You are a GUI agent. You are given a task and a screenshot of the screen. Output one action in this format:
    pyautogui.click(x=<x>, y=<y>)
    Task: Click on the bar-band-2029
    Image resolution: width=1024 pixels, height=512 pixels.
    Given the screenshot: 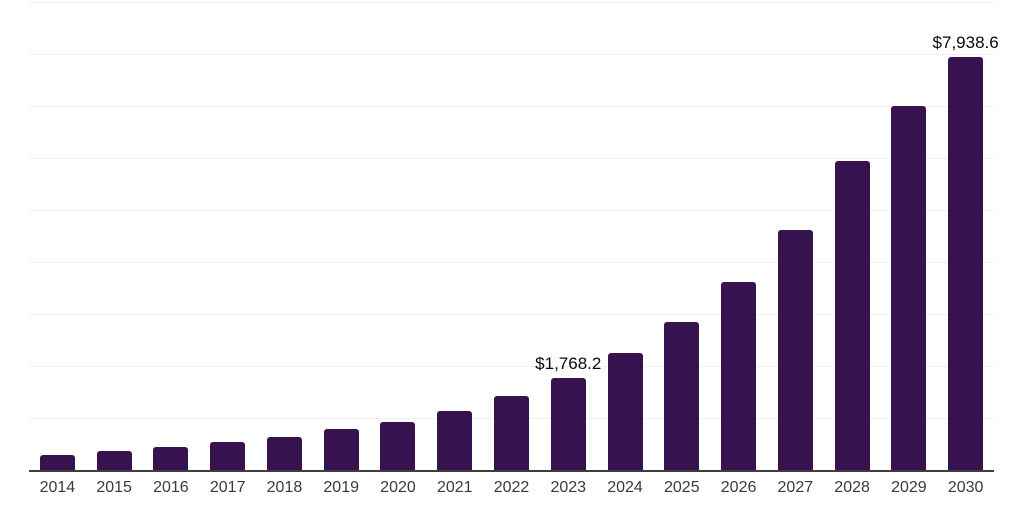 What is the action you would take?
    pyautogui.click(x=908, y=236)
    